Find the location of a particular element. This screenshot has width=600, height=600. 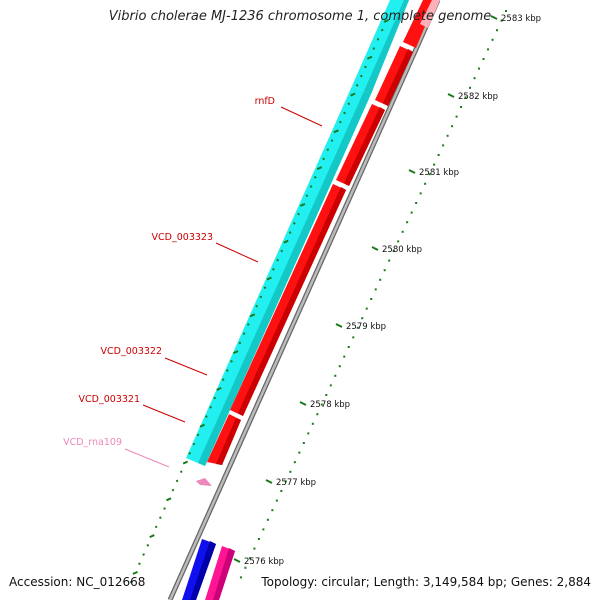

gene-block-red-3-shade is located at coordinates (364, 146).